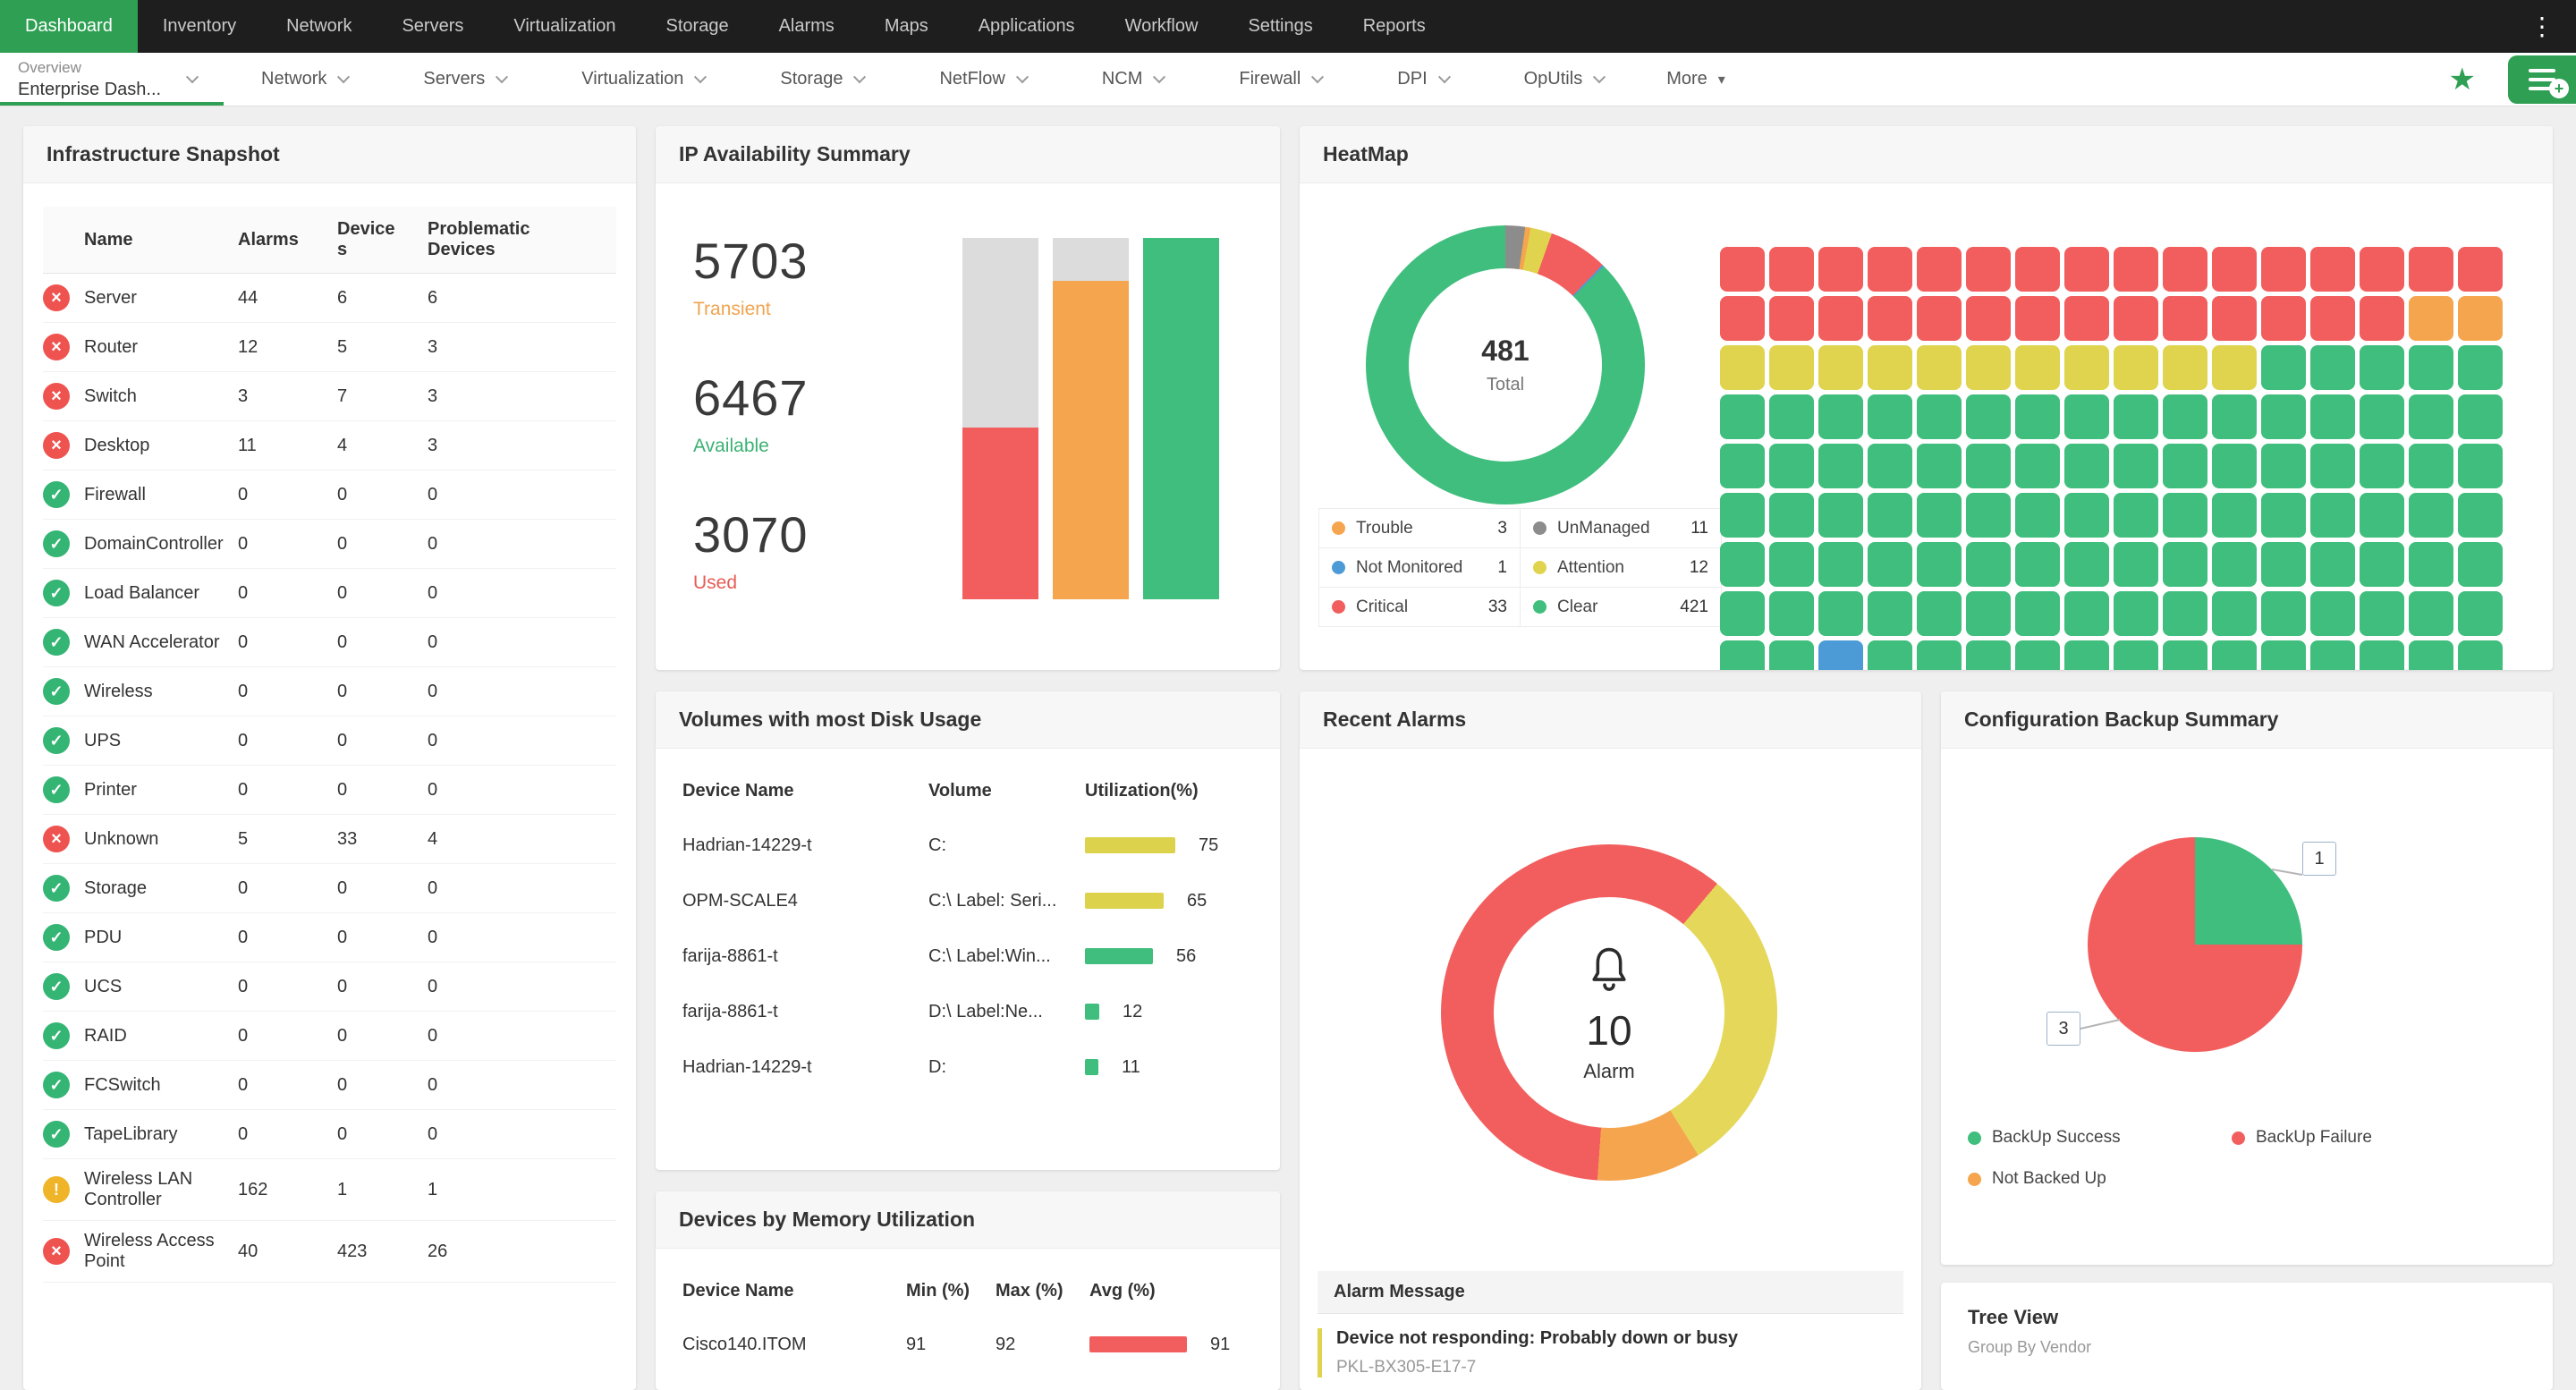 Image resolution: width=2576 pixels, height=1390 pixels. I want to click on alarms-donut-chart: 10 Alarm, so click(1609, 1012).